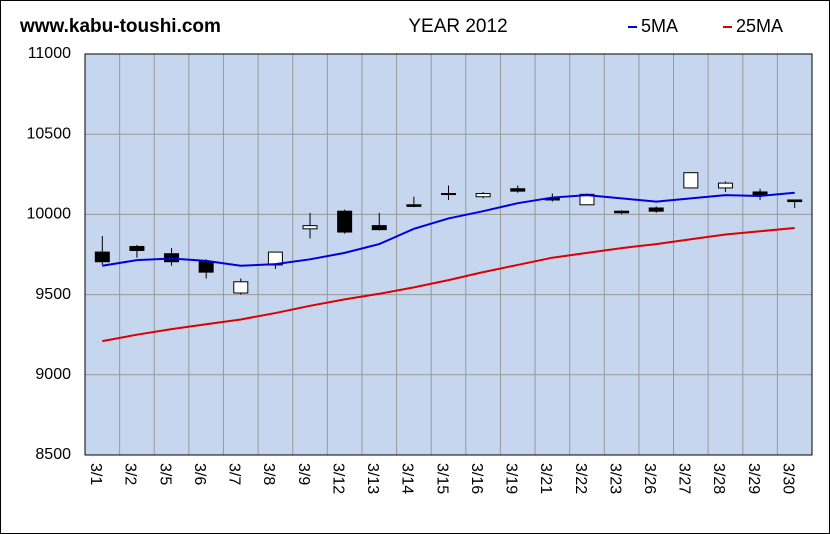 The height and width of the screenshot is (534, 830). What do you see at coordinates (614, 478) in the screenshot?
I see `x-tick-label: 3/23` at bounding box center [614, 478].